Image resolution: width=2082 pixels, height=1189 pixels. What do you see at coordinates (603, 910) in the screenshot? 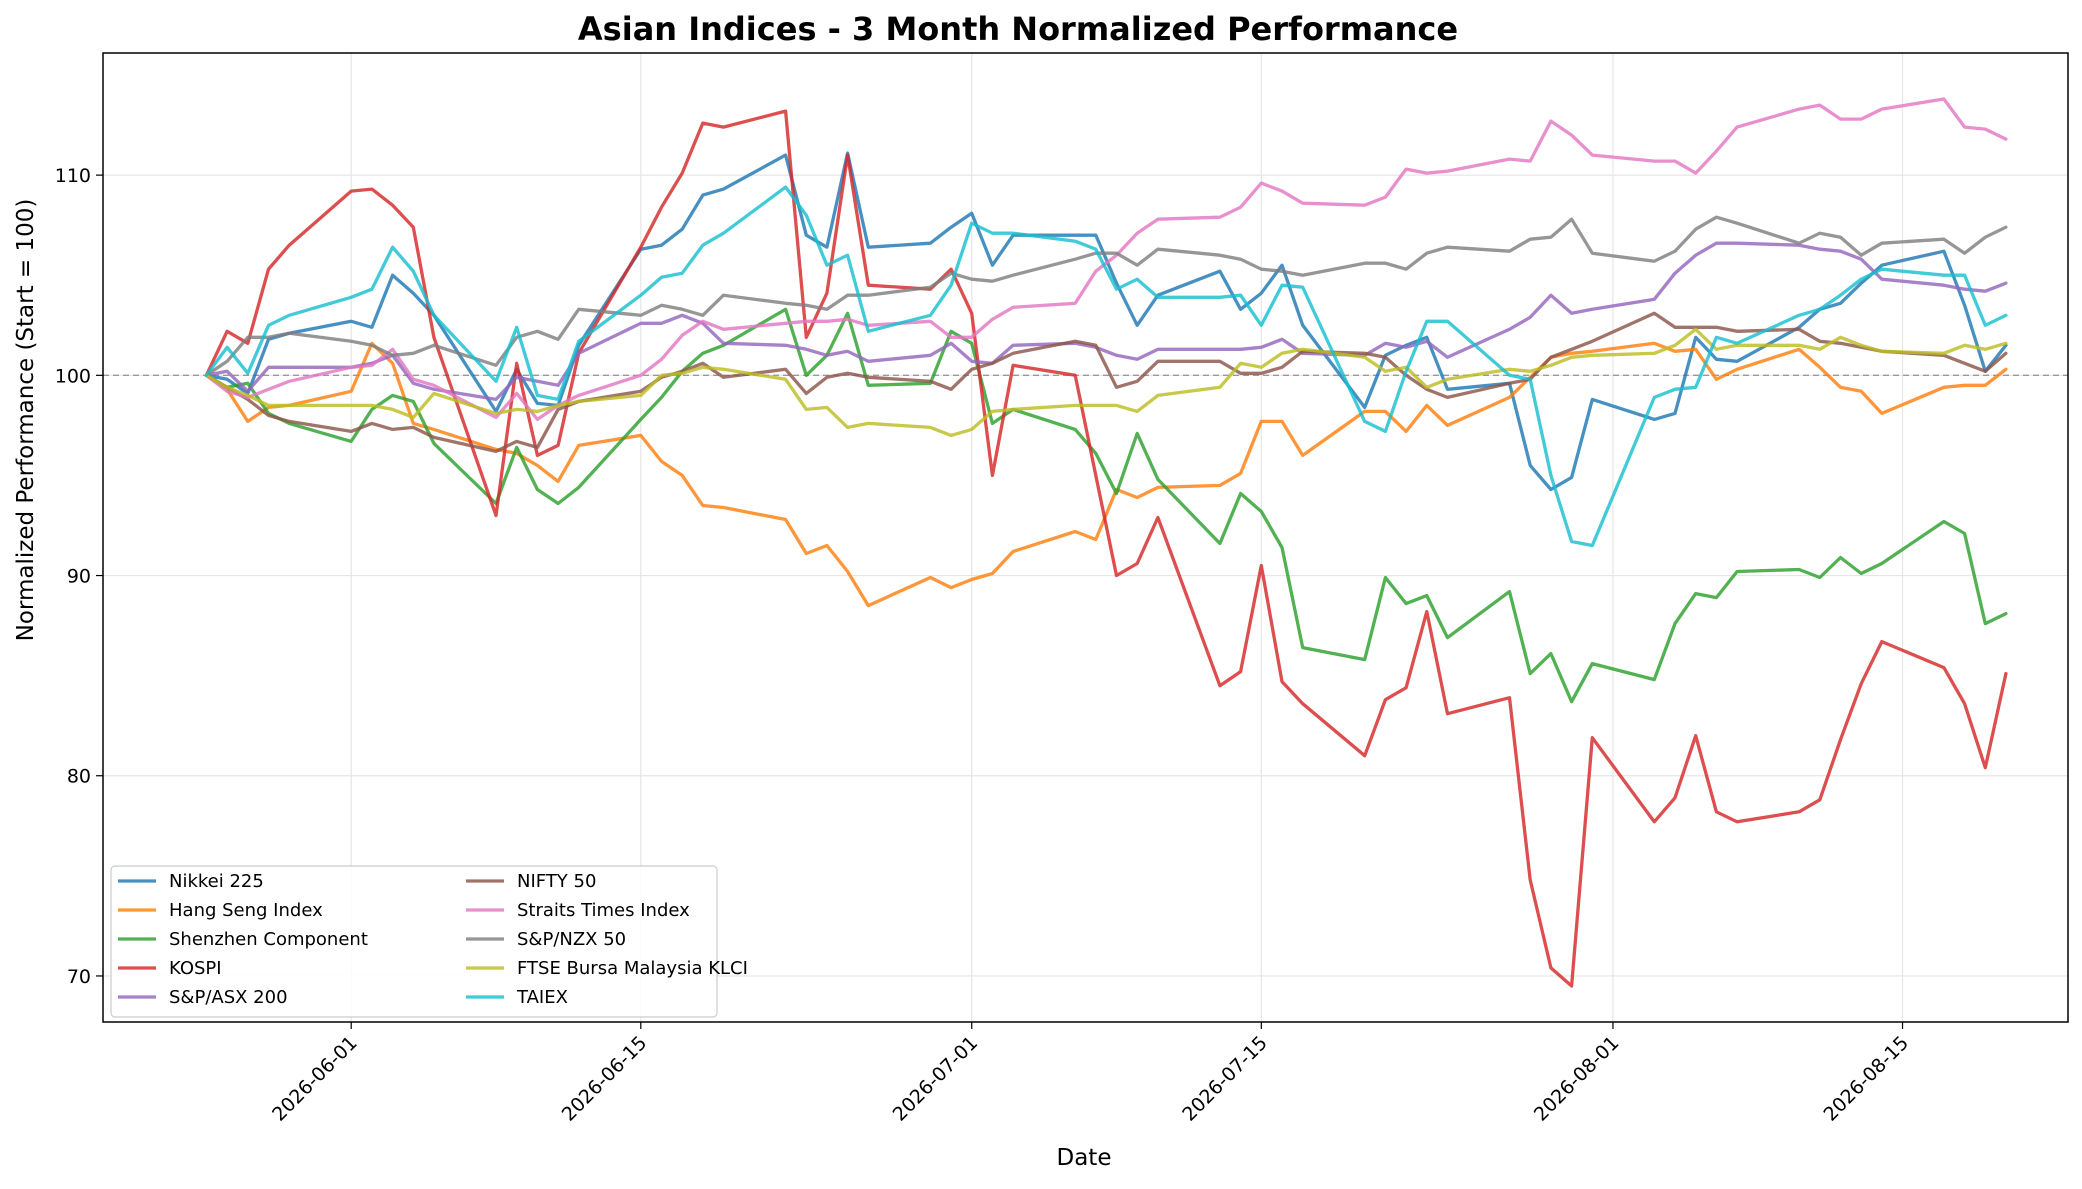
I see `legend-label: Straits Times Index` at bounding box center [603, 910].